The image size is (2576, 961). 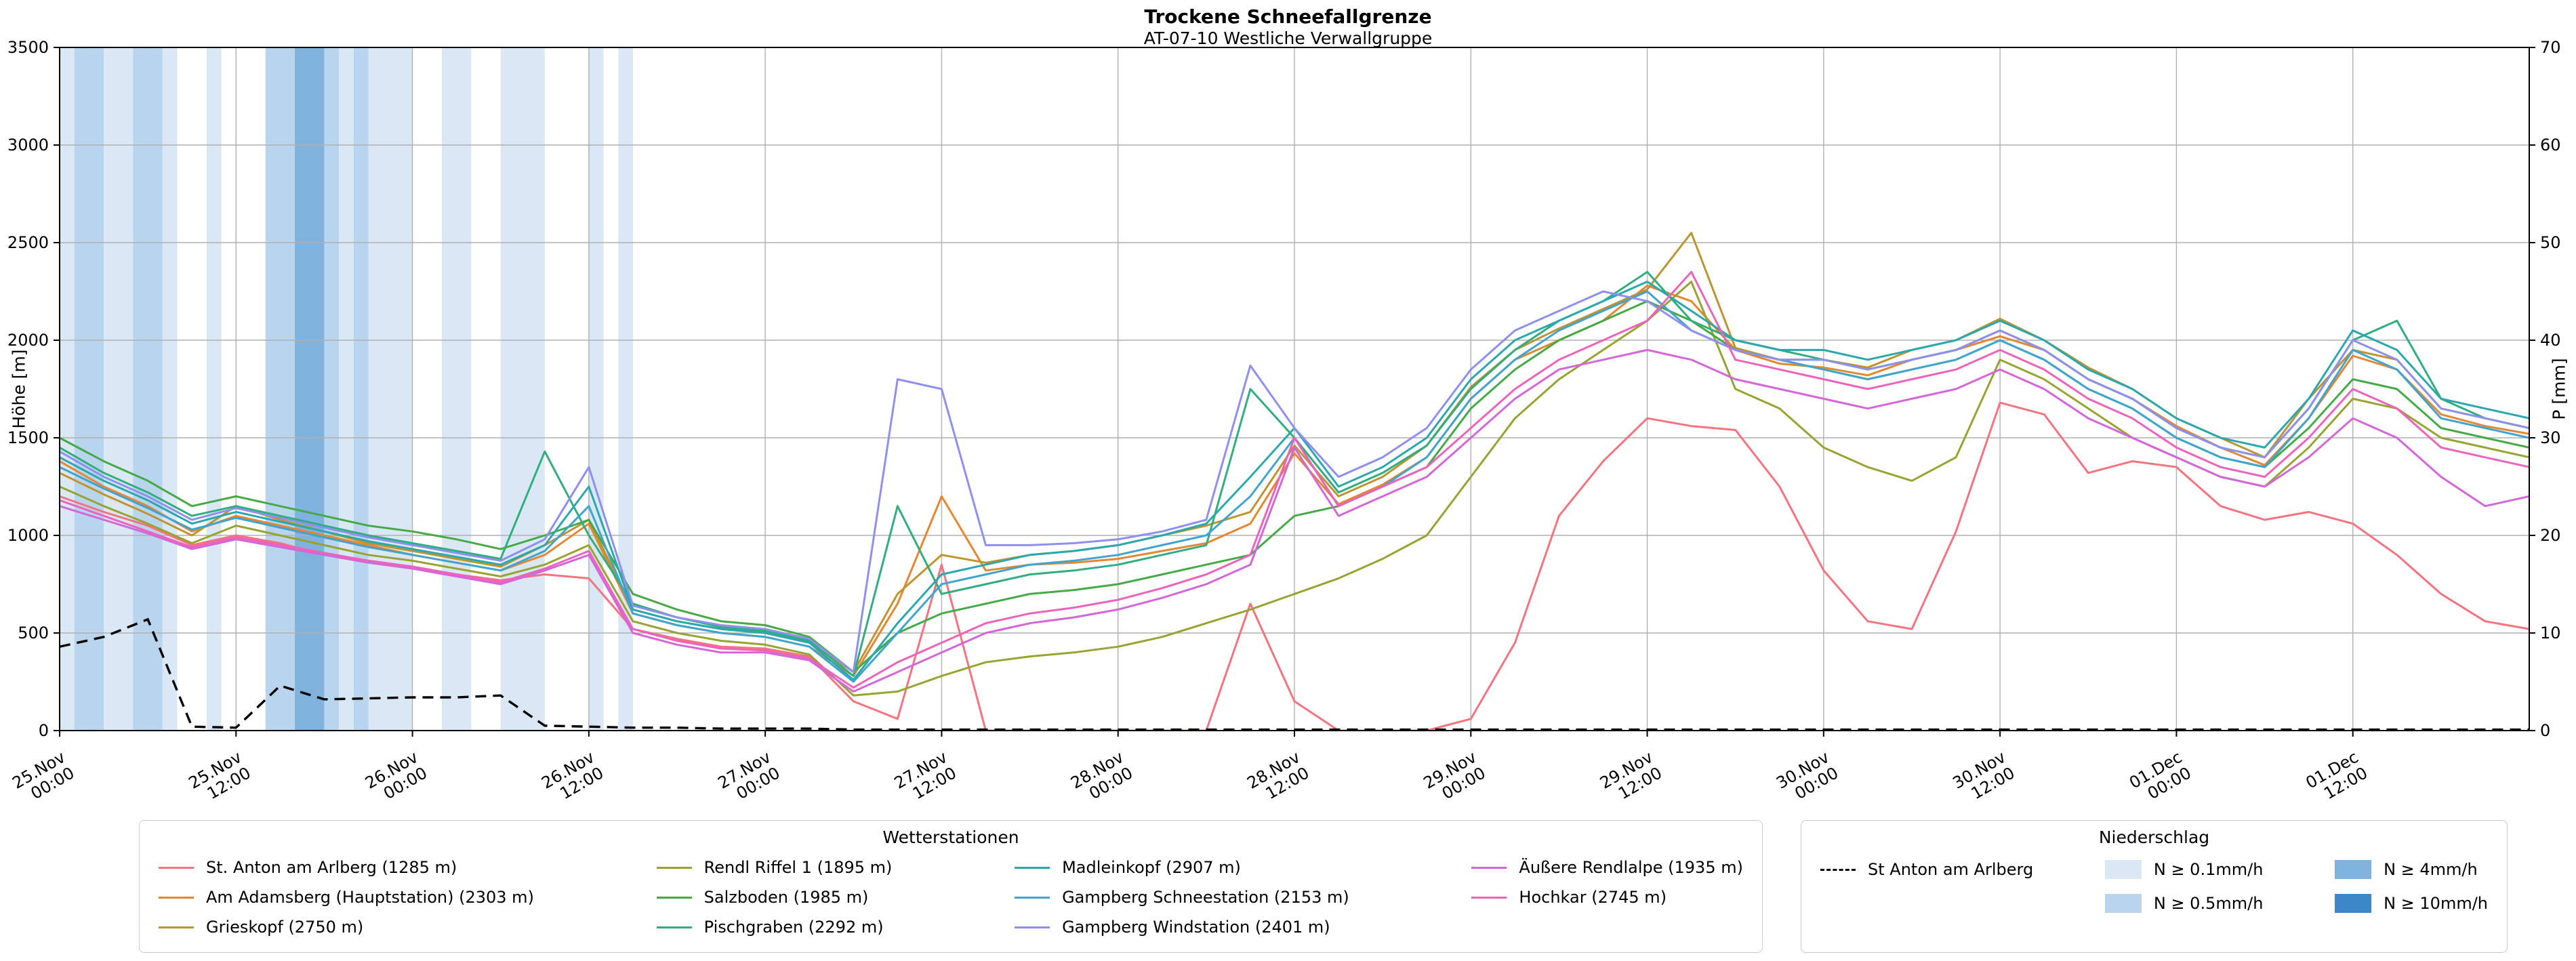 I want to click on y-tick-label-left: 1500, so click(x=28, y=437).